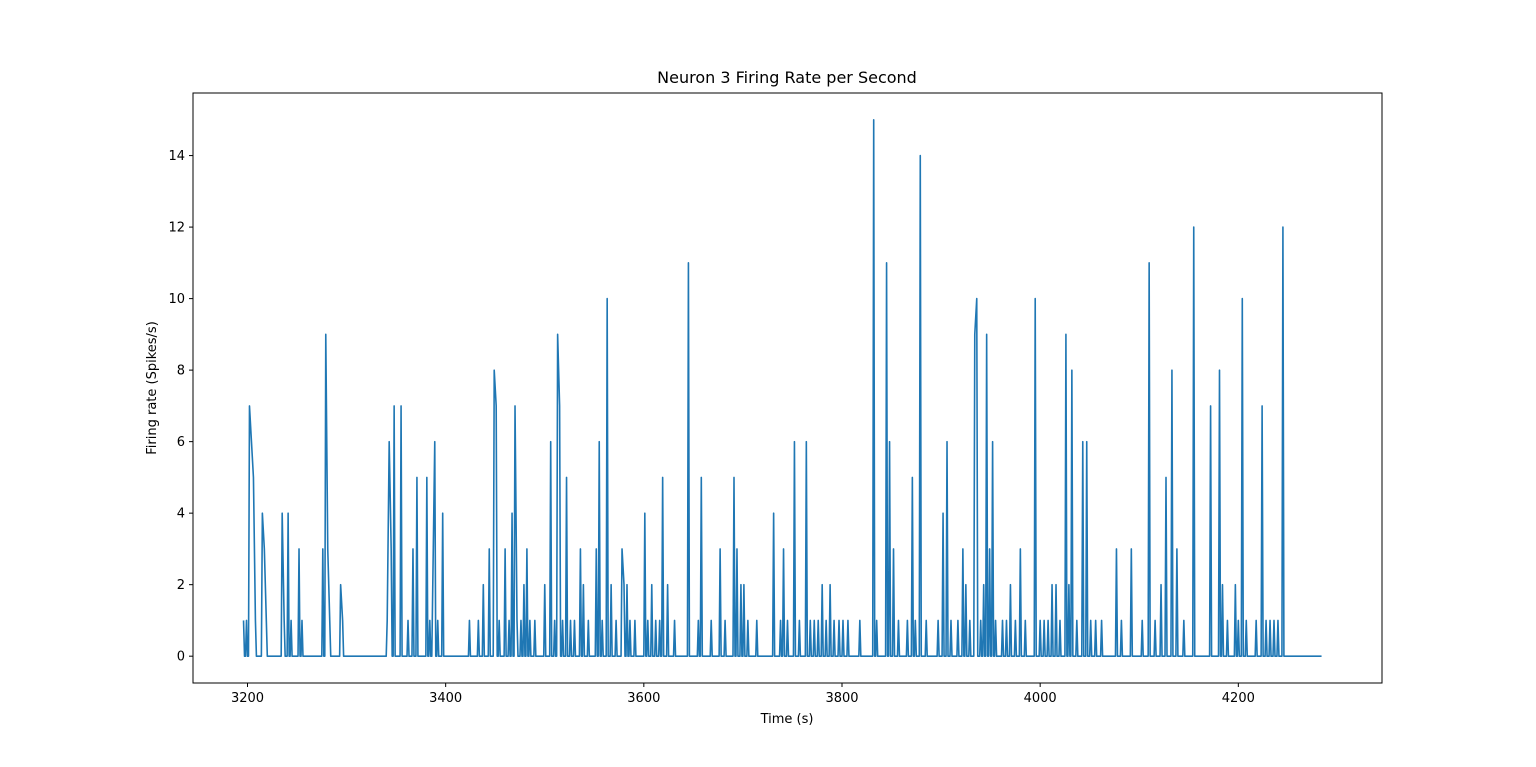 This screenshot has width=1536, height=767. Describe the element at coordinates (181, 371) in the screenshot. I see `y-tick-label: 8` at that location.